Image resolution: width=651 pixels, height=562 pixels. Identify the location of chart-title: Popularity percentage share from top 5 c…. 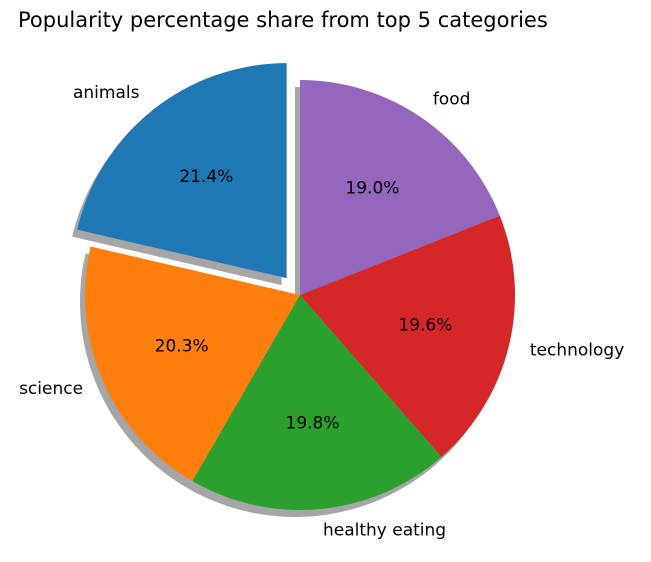
(283, 20).